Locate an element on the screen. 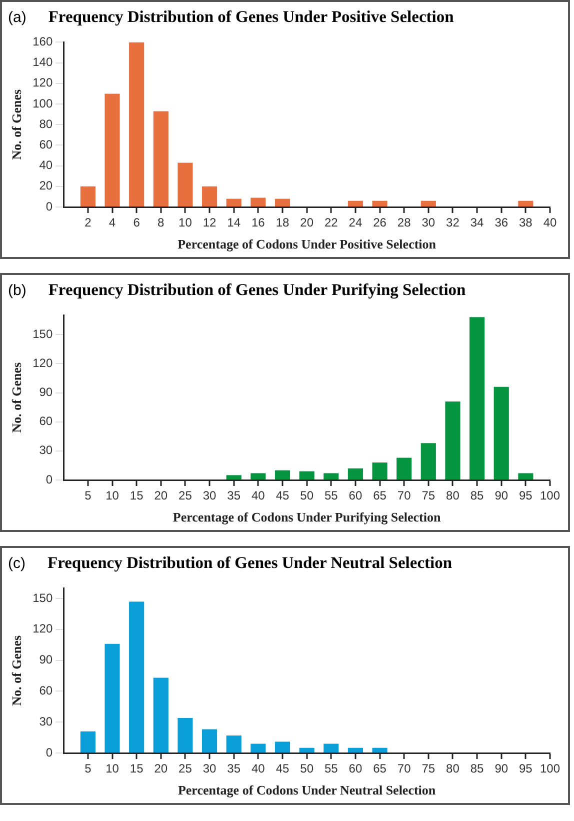 The height and width of the screenshot is (821, 574). x-tick-label: 26 is located at coordinates (380, 223).